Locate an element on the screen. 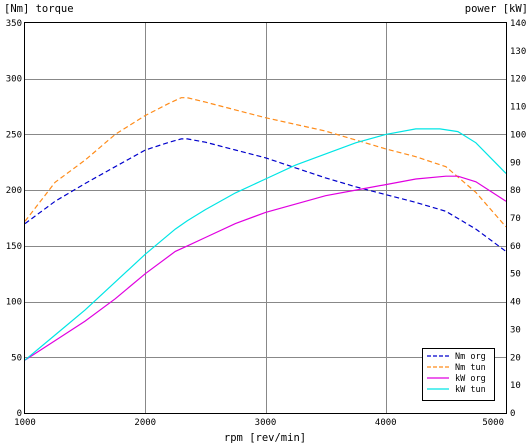  right-y-tick-label: 60 is located at coordinates (515, 247).